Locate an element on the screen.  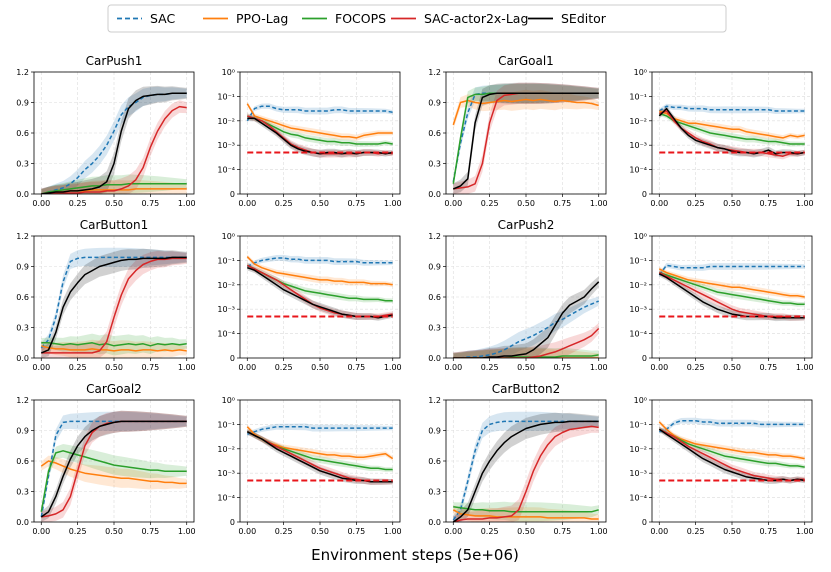
band-ppo-lag is located at coordinates (526, 109).